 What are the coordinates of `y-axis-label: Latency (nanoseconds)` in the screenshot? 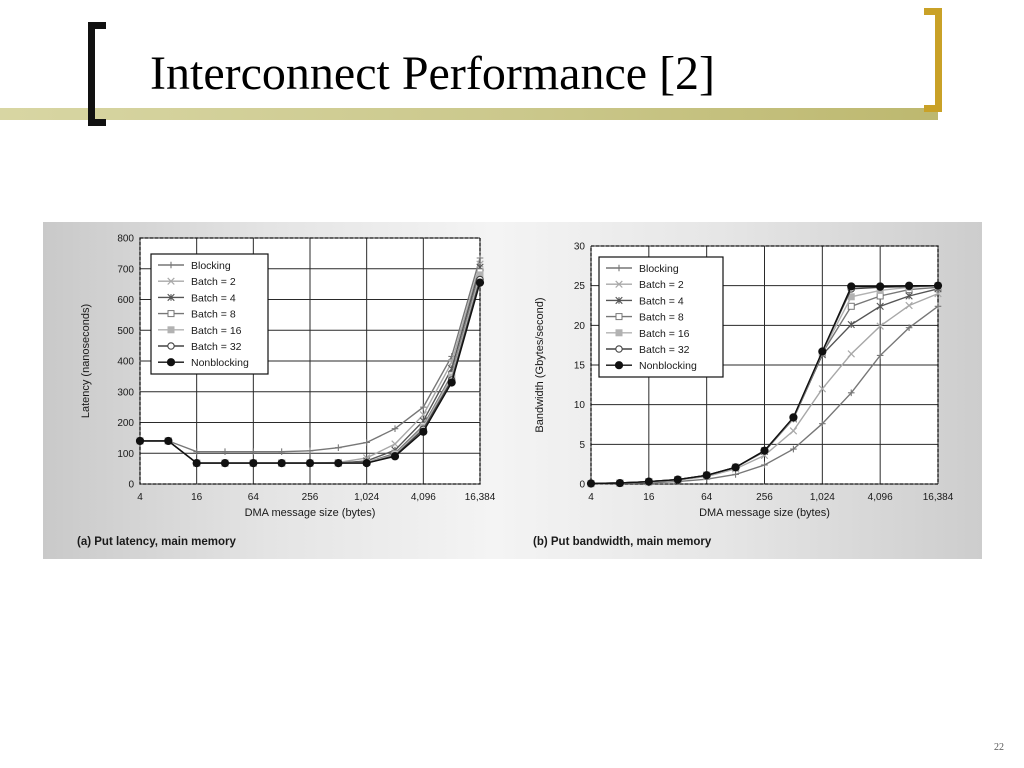 It's located at (86, 361).